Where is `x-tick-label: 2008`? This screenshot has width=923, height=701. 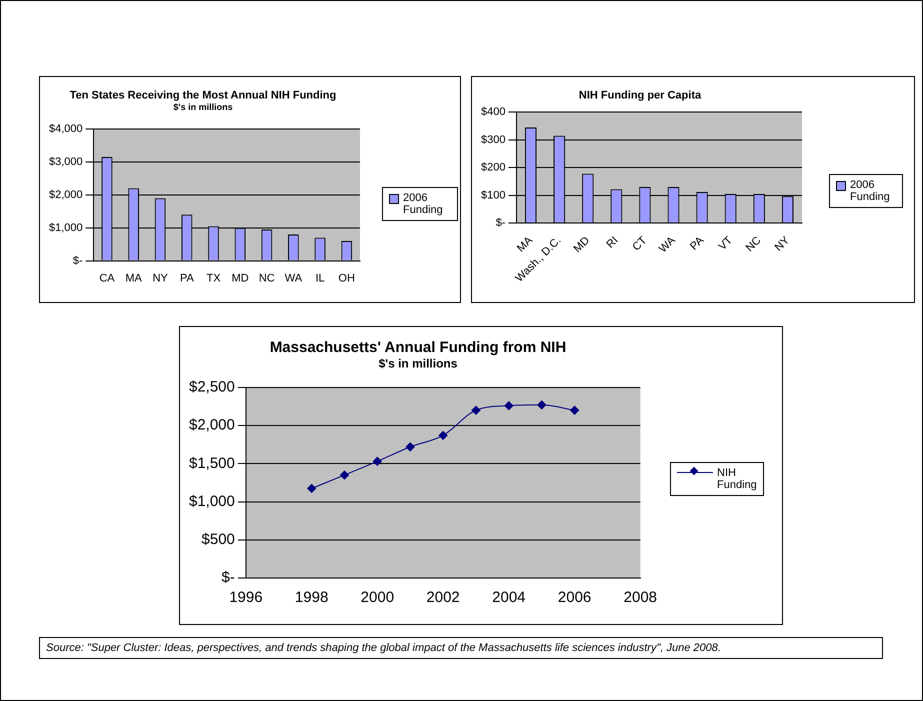
x-tick-label: 2008 is located at coordinates (641, 597).